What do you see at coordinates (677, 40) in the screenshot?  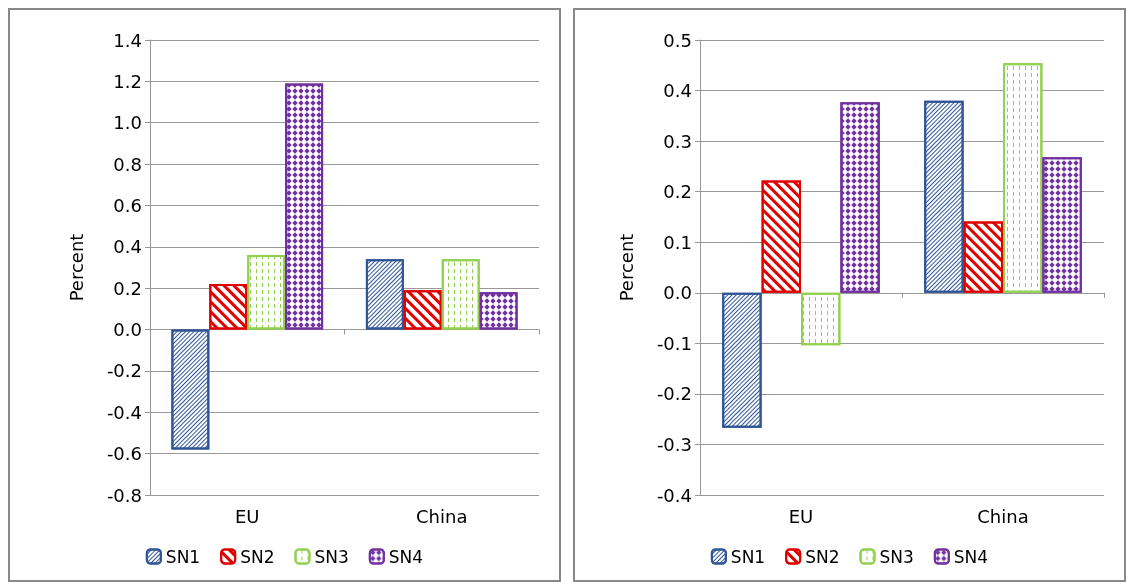 I see `y-tick-label: 0.5` at bounding box center [677, 40].